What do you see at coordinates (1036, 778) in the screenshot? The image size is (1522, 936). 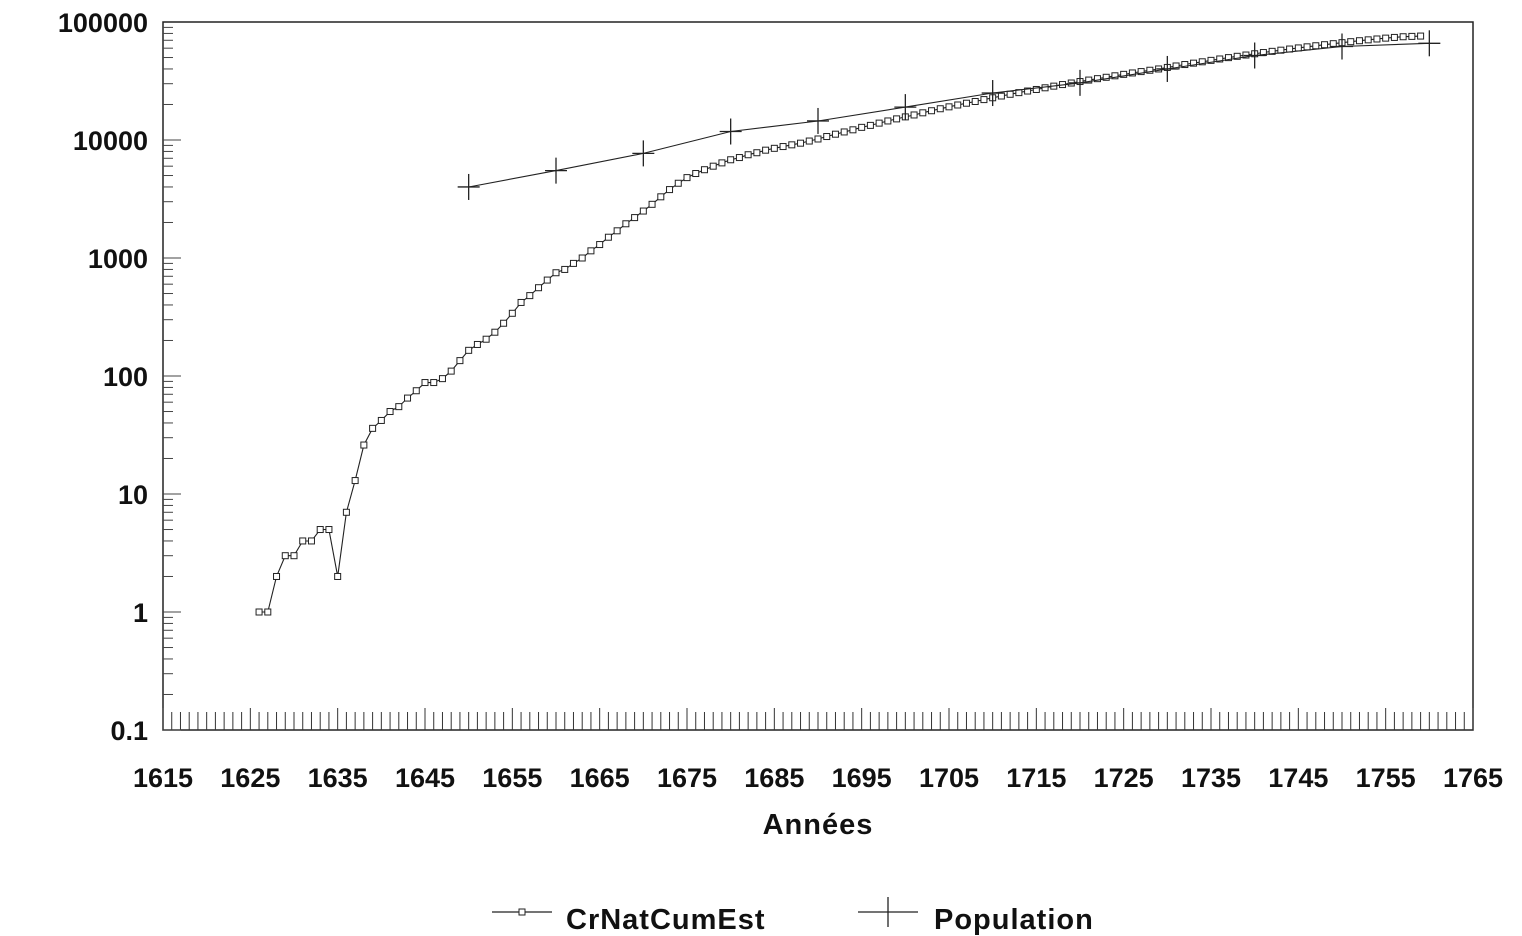 I see `x-tick-label: 1715` at bounding box center [1036, 778].